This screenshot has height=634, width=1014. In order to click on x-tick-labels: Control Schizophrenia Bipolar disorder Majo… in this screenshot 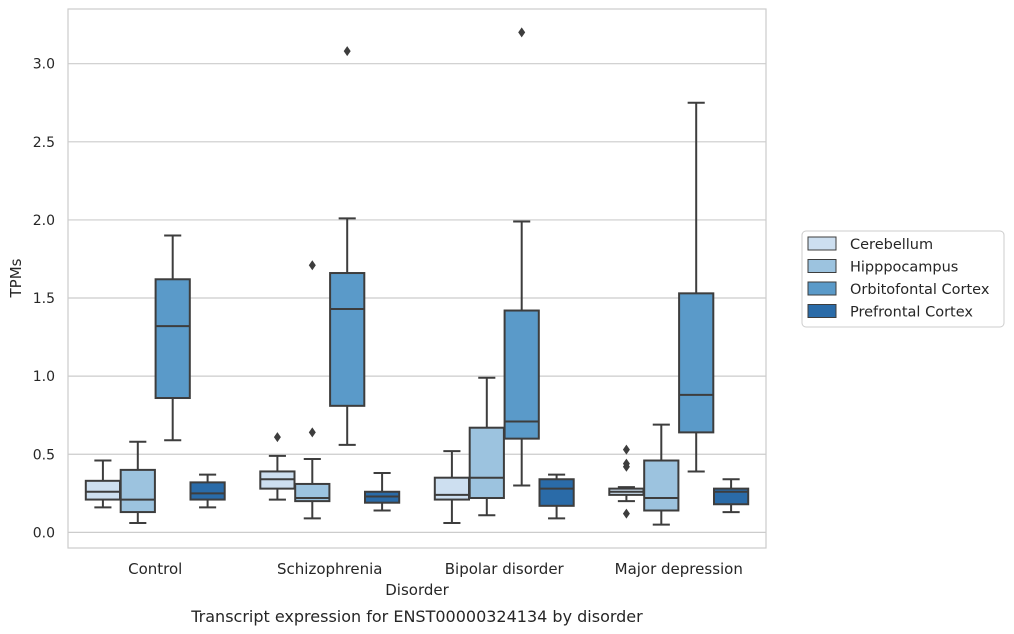, I will do `click(435, 569)`.